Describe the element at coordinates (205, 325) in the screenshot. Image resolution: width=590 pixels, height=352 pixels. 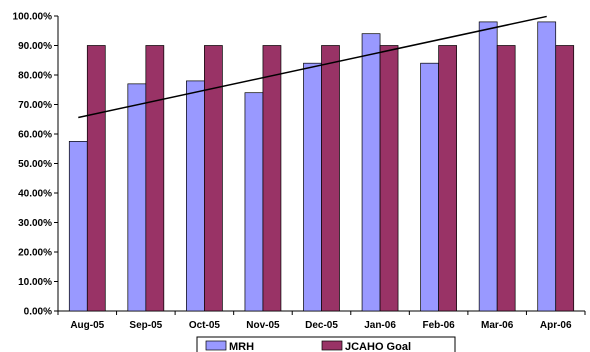
I see `x-tick-label: Oct-05` at that location.